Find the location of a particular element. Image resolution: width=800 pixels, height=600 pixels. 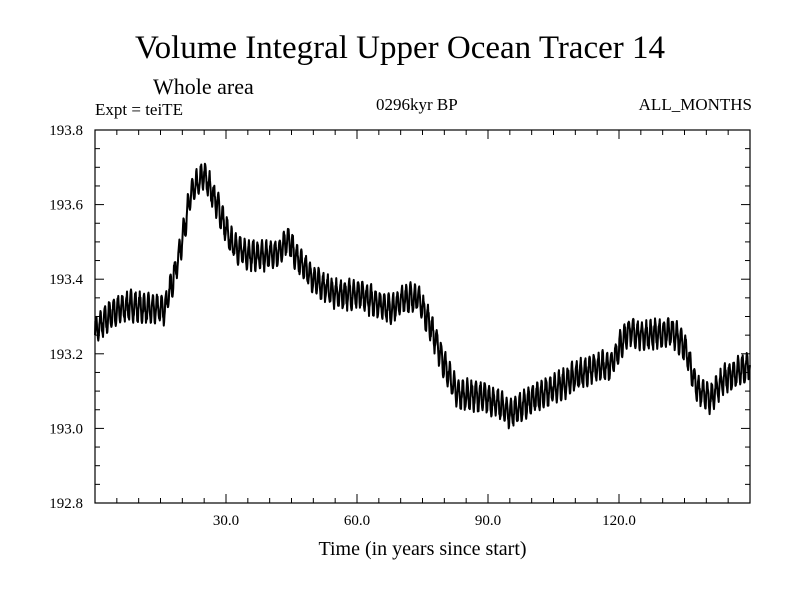

x-tick-label: 30.0 is located at coordinates (226, 521).